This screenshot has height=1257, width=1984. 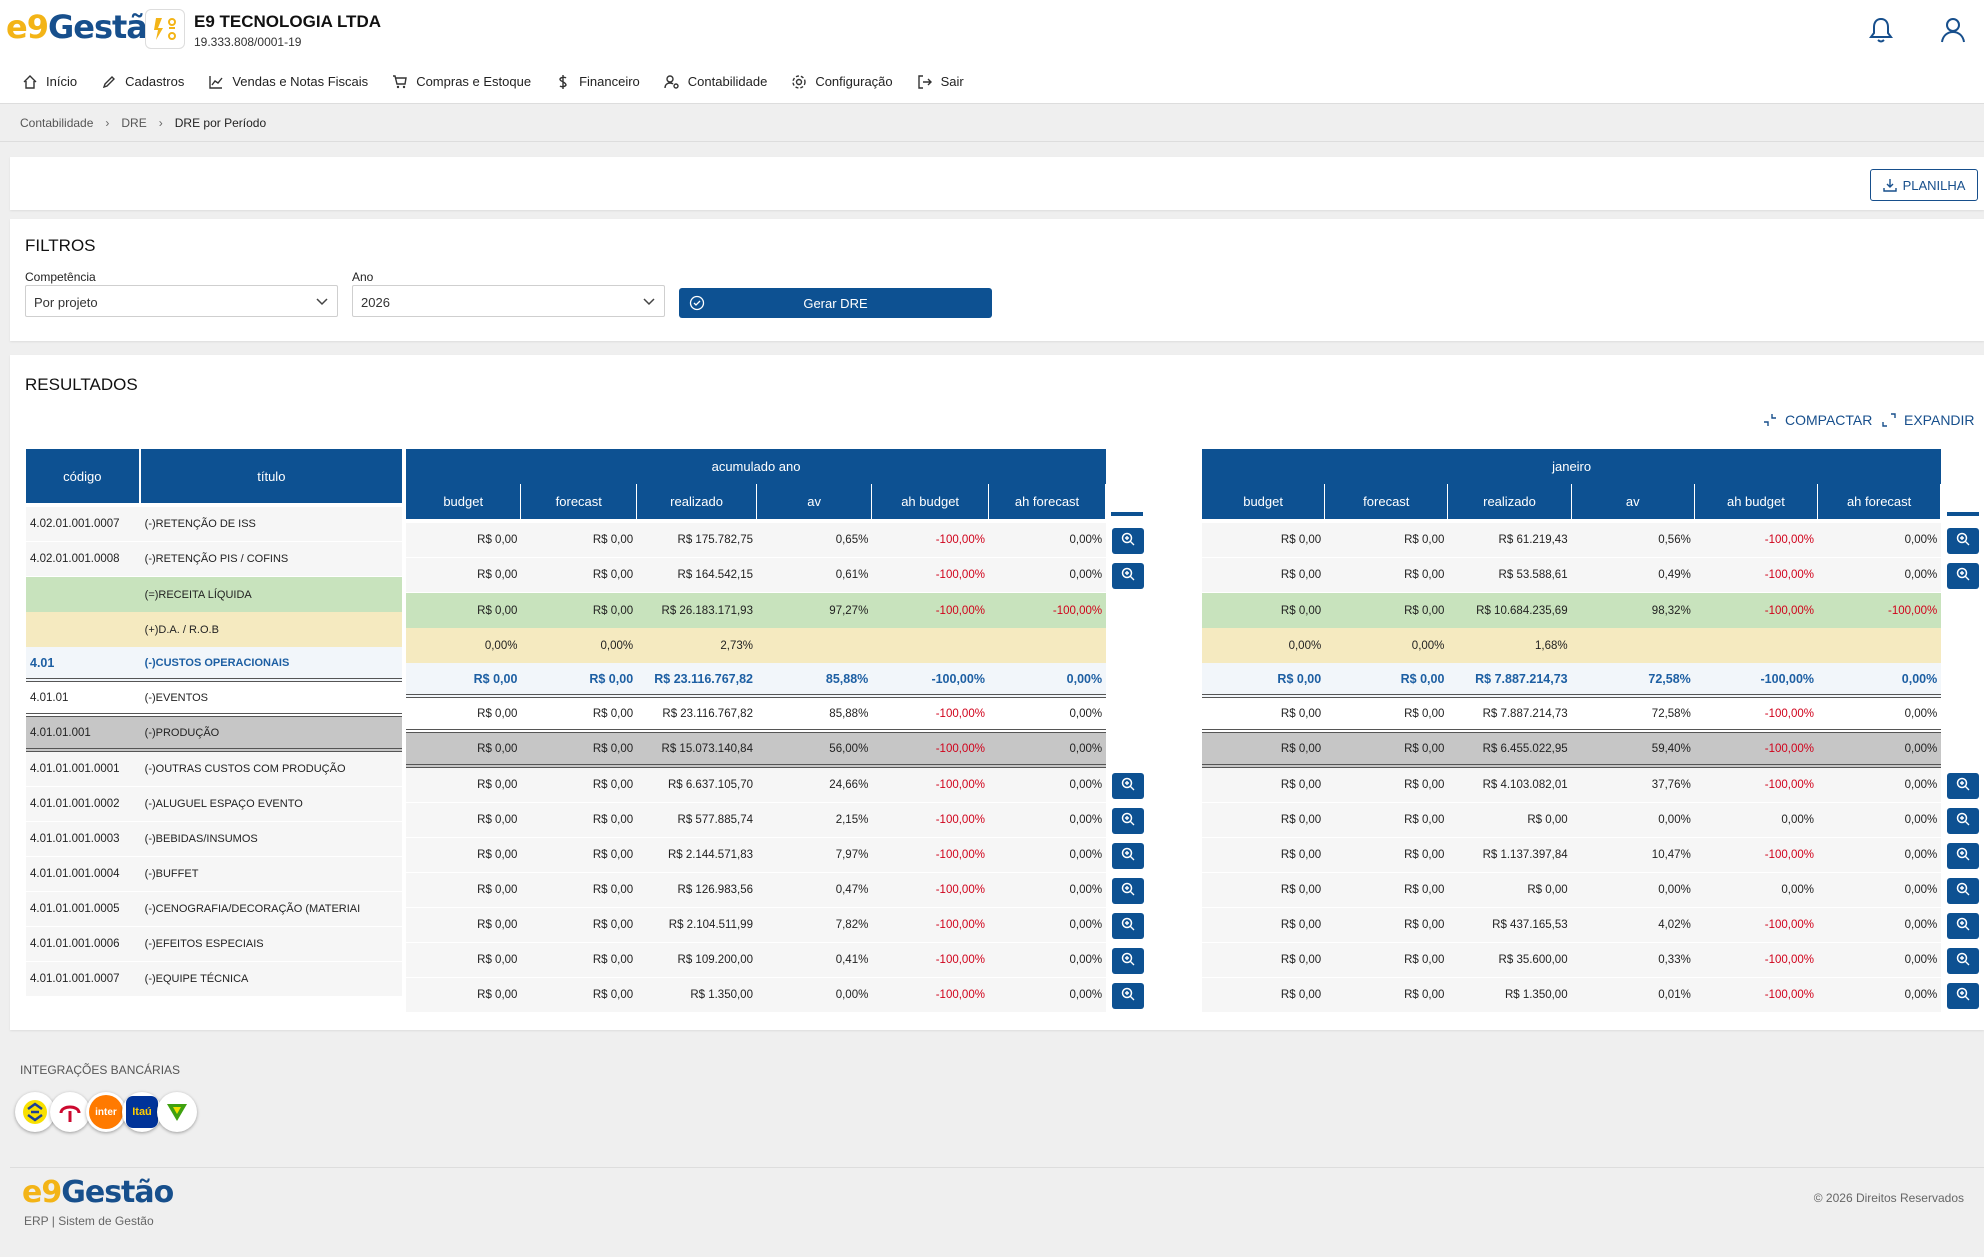 I want to click on breadcrumb-item: Contabilidade, so click(x=57, y=123).